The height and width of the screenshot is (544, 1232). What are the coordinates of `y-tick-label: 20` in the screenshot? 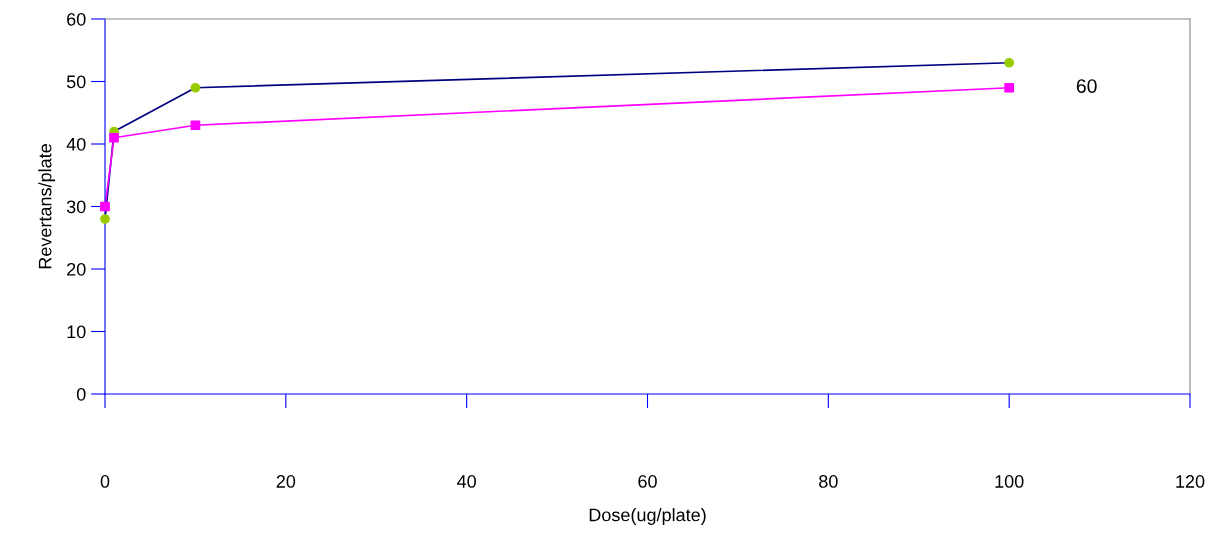 It's located at (76, 269).